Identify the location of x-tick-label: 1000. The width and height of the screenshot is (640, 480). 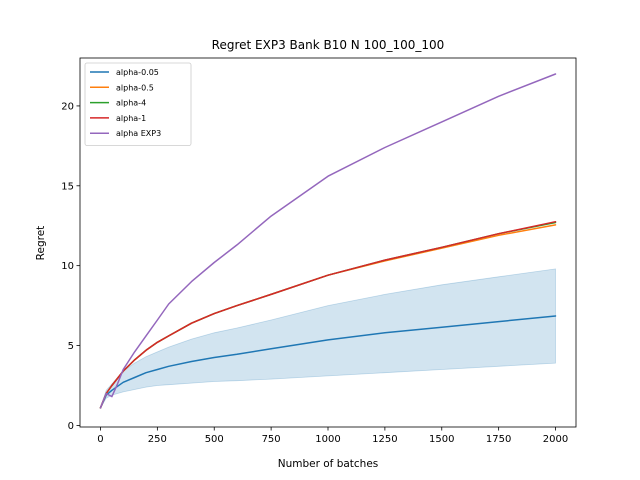
(327, 439).